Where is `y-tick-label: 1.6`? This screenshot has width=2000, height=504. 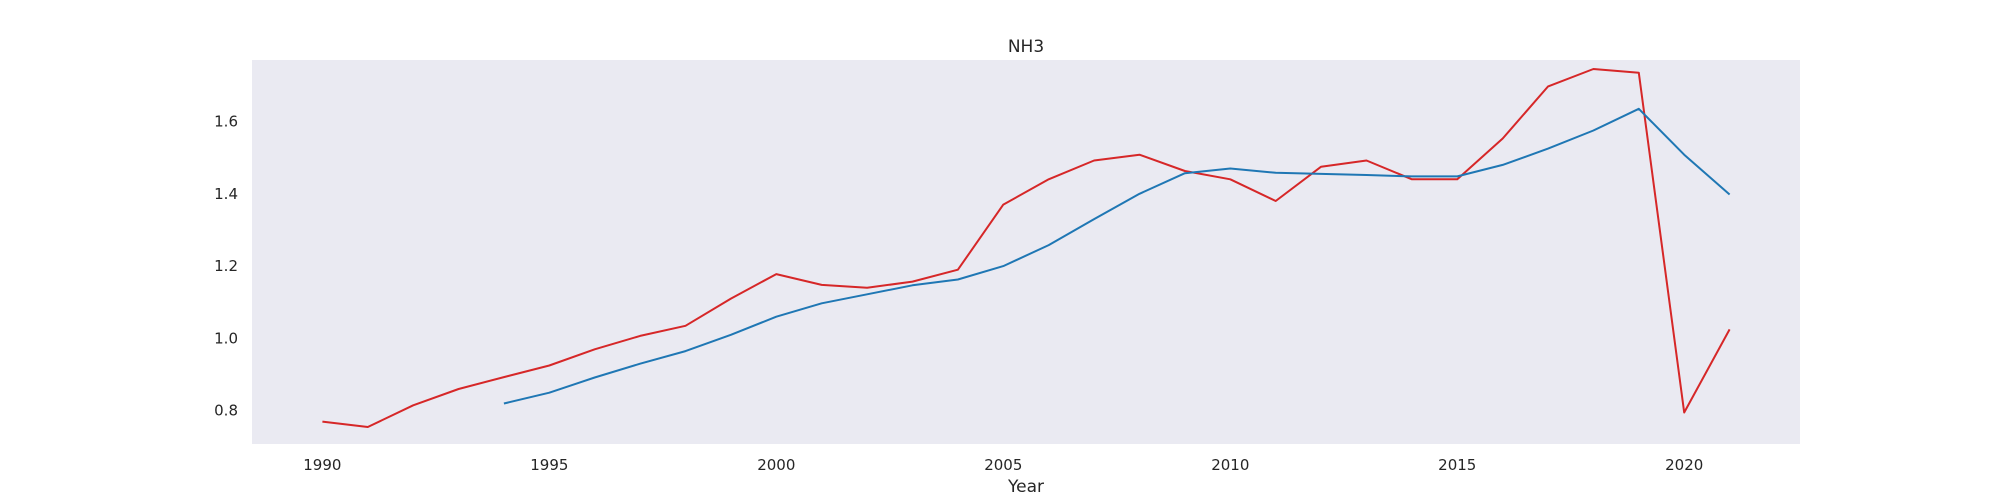 y-tick-label: 1.6 is located at coordinates (226, 121).